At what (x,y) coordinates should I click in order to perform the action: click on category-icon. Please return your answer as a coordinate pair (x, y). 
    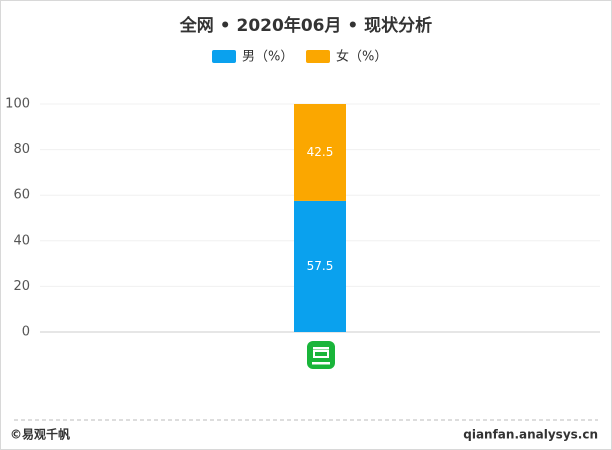
    Looking at the image, I should click on (321, 355).